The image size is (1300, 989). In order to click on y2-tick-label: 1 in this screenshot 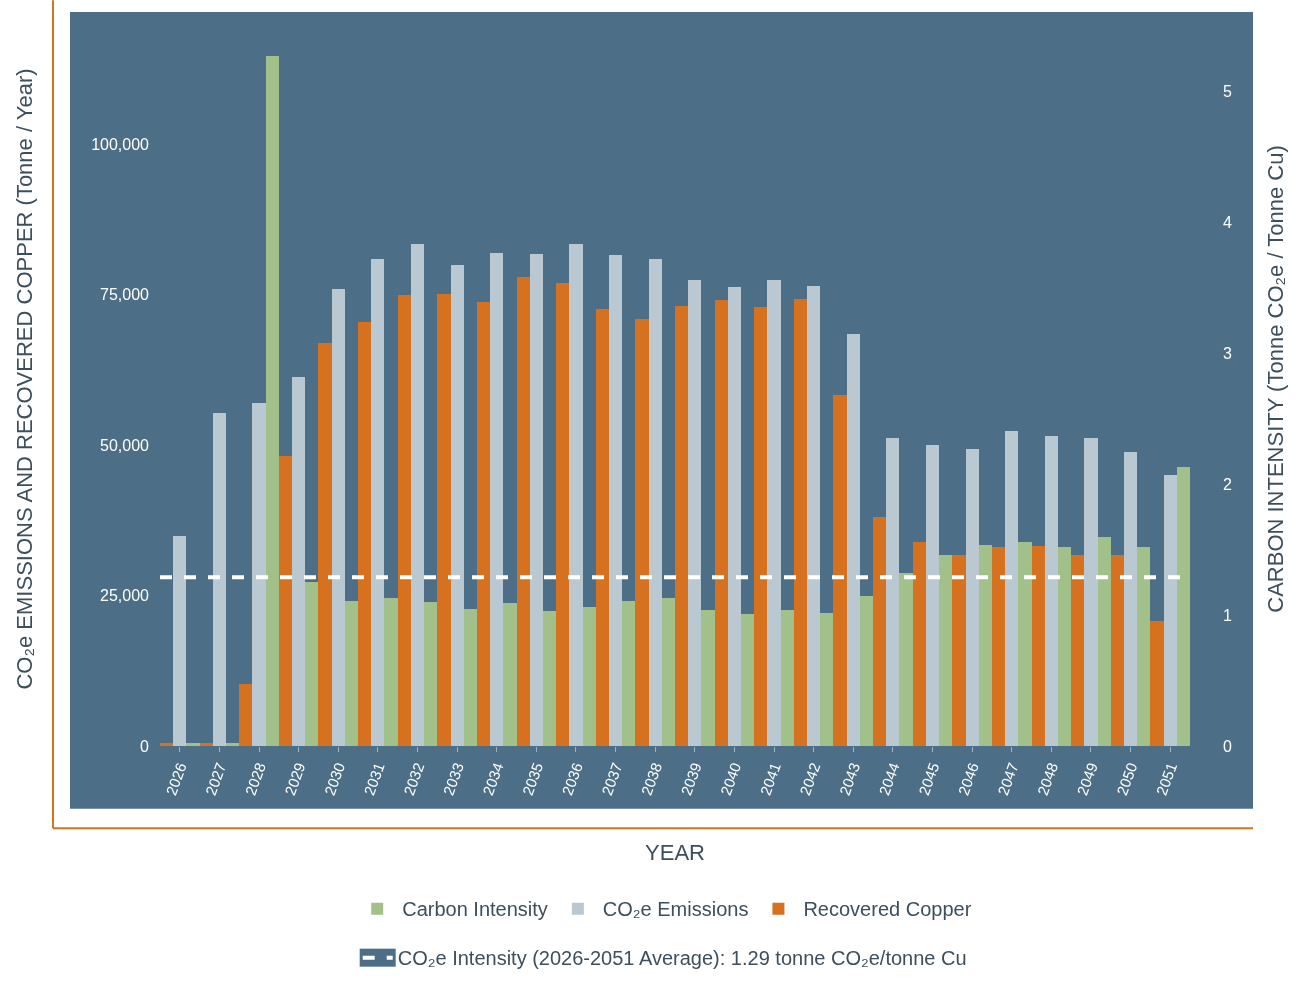, I will do `click(1227, 615)`.